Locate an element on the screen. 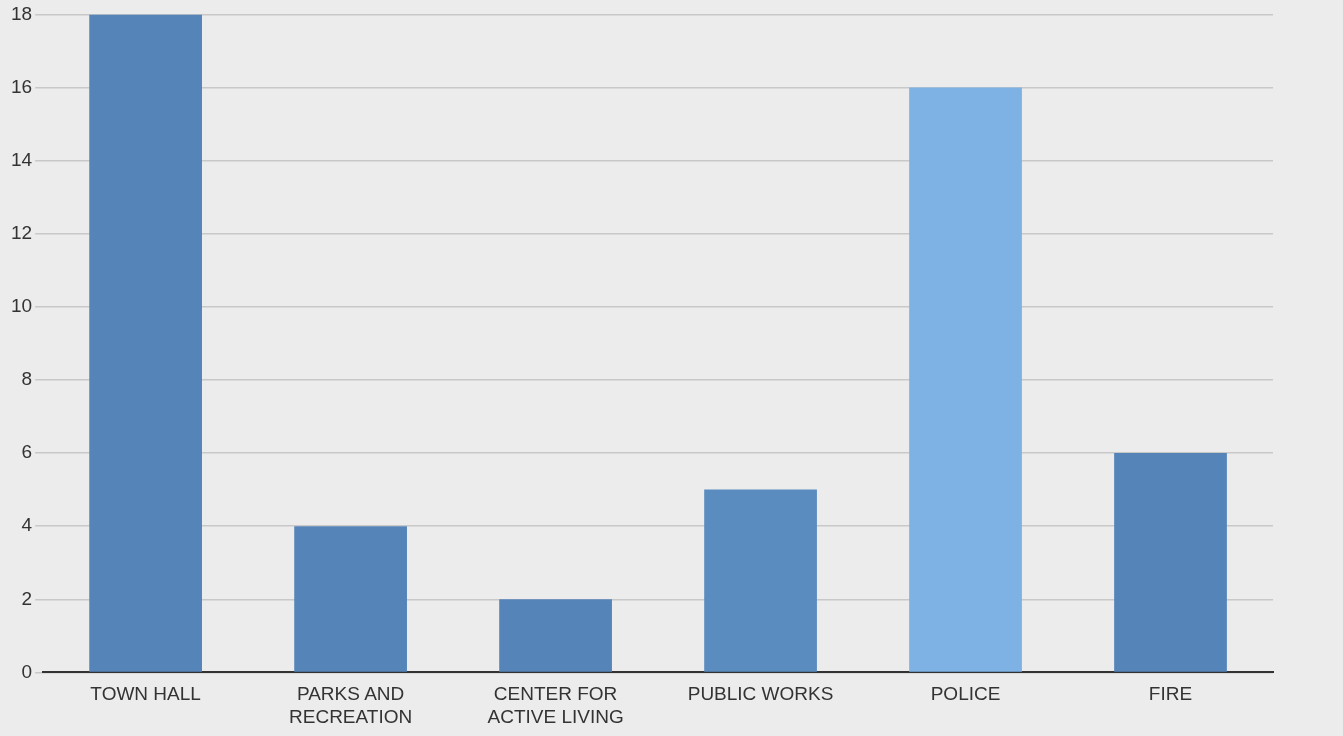  y-tick-label: 4 is located at coordinates (27, 525).